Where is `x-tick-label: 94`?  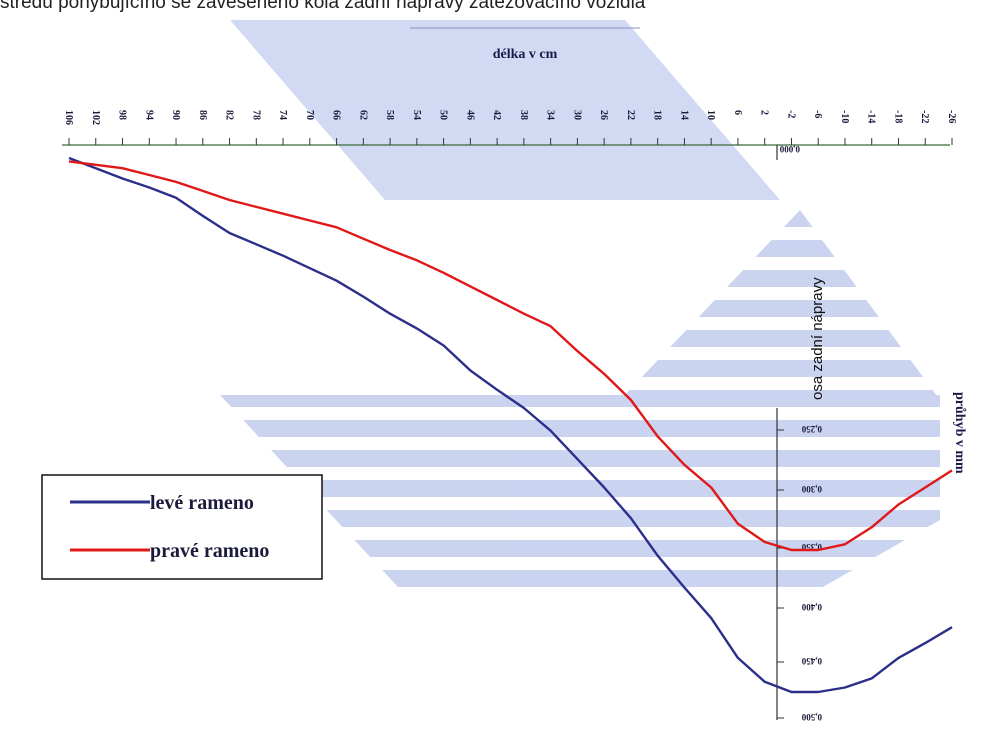
x-tick-label: 94 is located at coordinates (148, 115).